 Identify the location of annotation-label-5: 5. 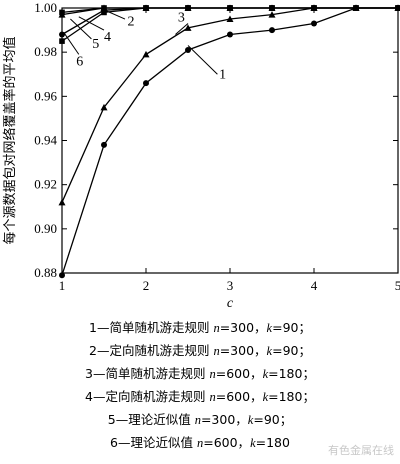
(95, 44).